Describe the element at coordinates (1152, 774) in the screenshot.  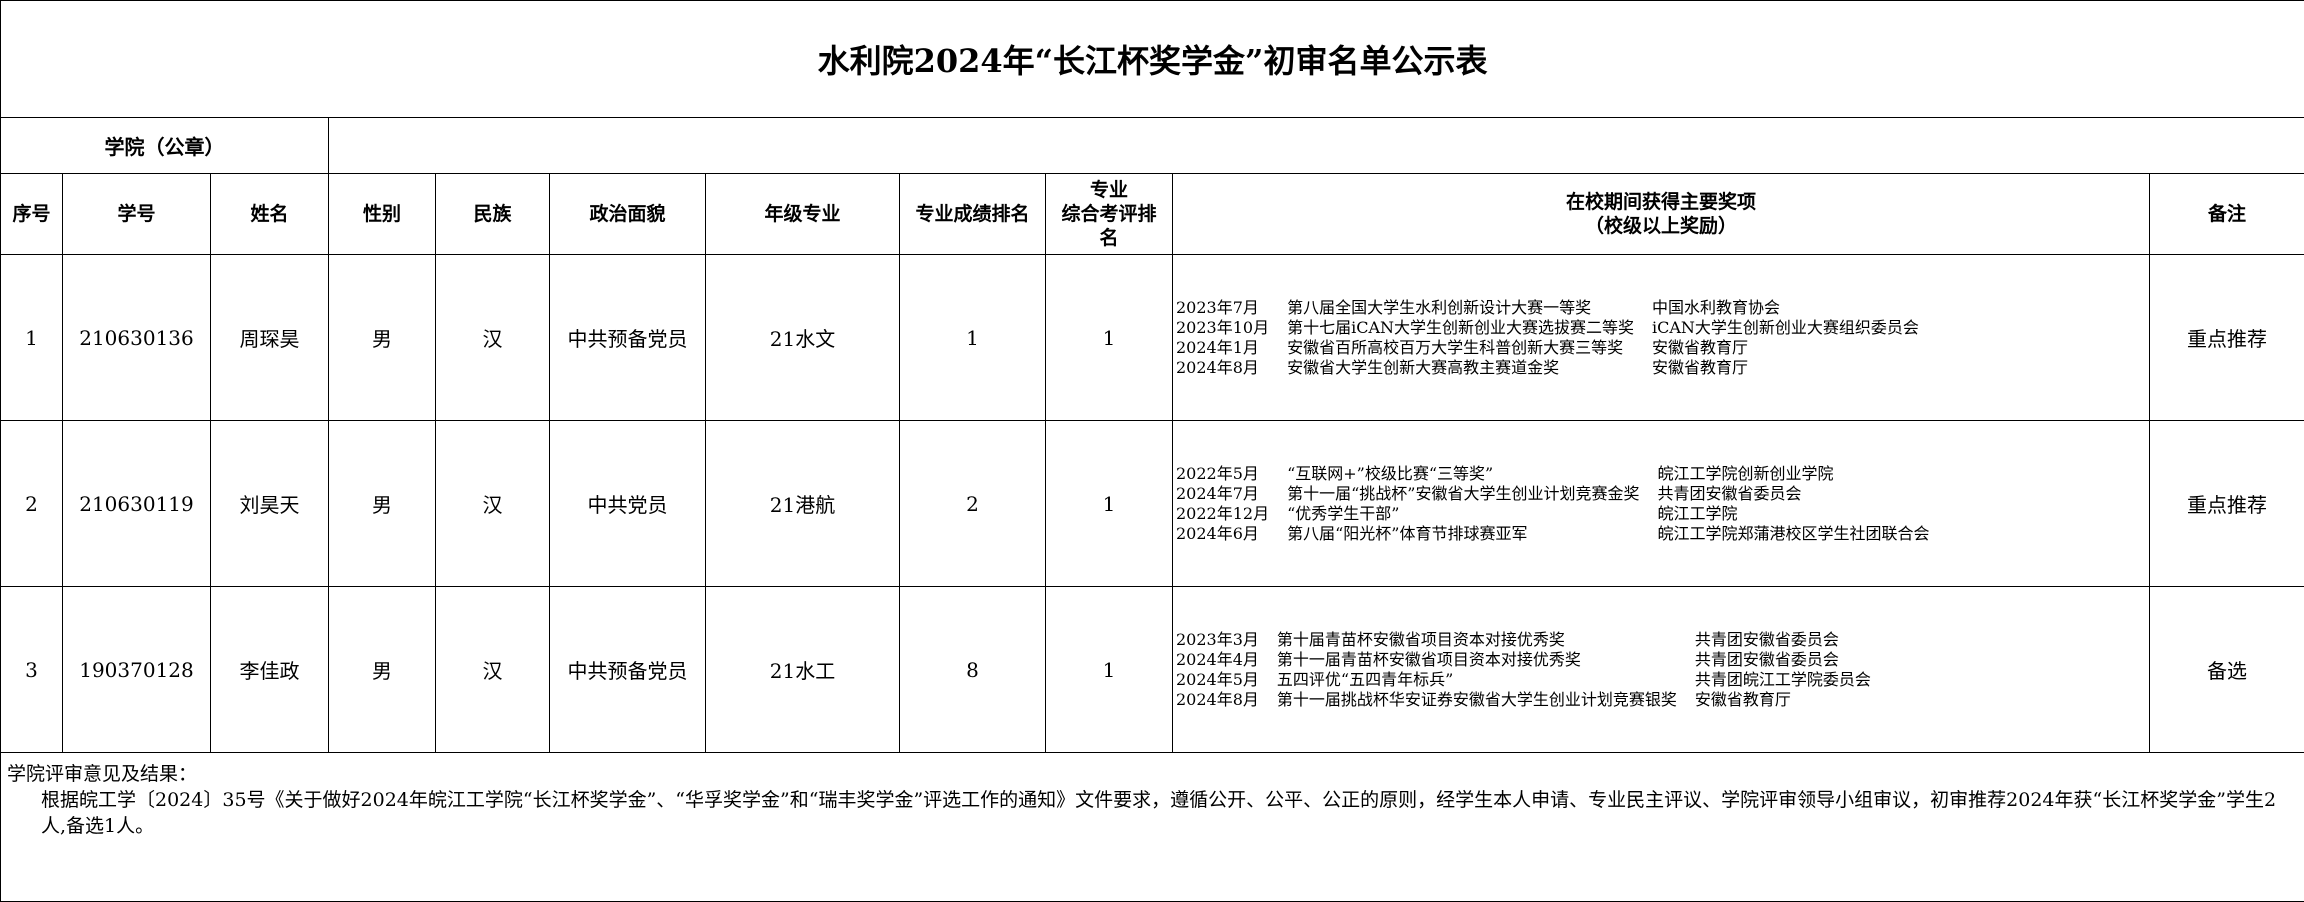
I see `review-opinion-label: 学院评审意见及结果：` at that location.